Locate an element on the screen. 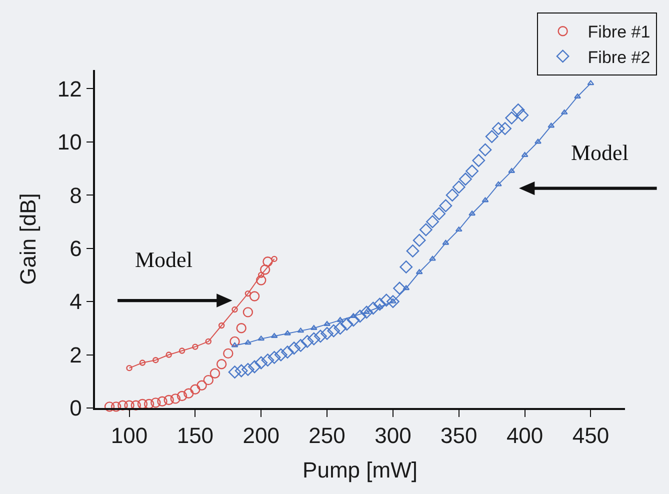 The height and width of the screenshot is (494, 669). x-tick-label: 200 is located at coordinates (261, 435).